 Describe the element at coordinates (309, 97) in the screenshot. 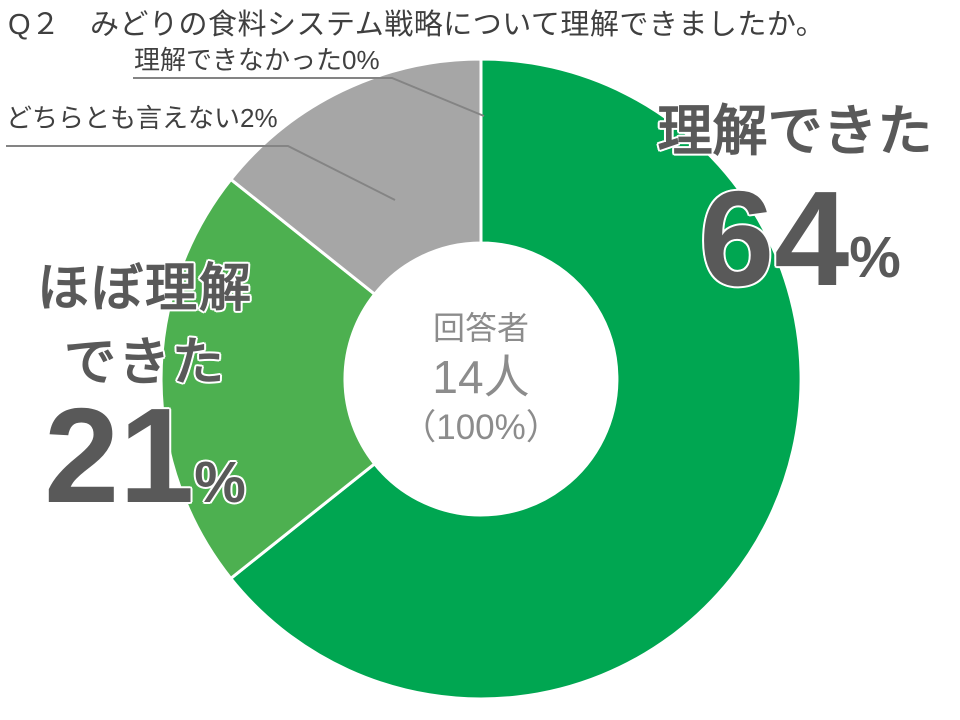

I see `leader-line-did-not-understand` at that location.